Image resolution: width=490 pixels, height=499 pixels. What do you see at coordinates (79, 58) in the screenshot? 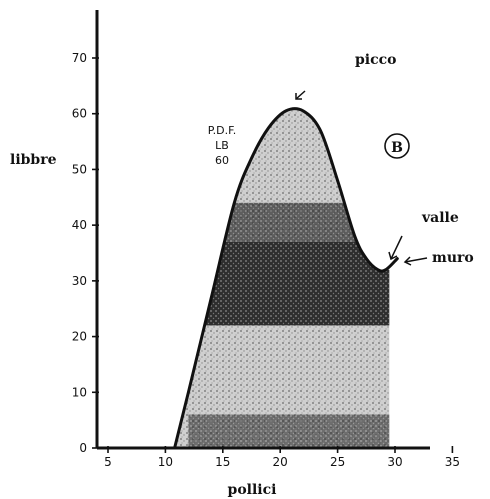
I see `y-tick-label: 70` at bounding box center [79, 58].